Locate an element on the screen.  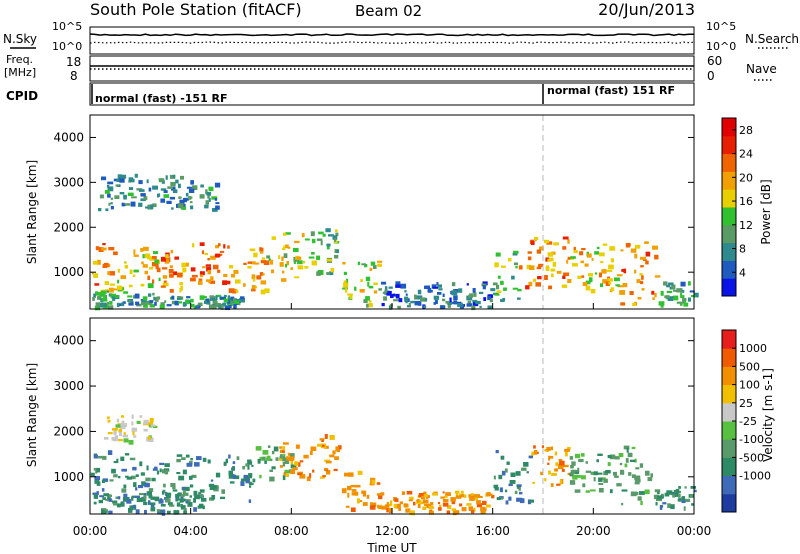
colorbar-tick-label: 28 is located at coordinates (746, 130).